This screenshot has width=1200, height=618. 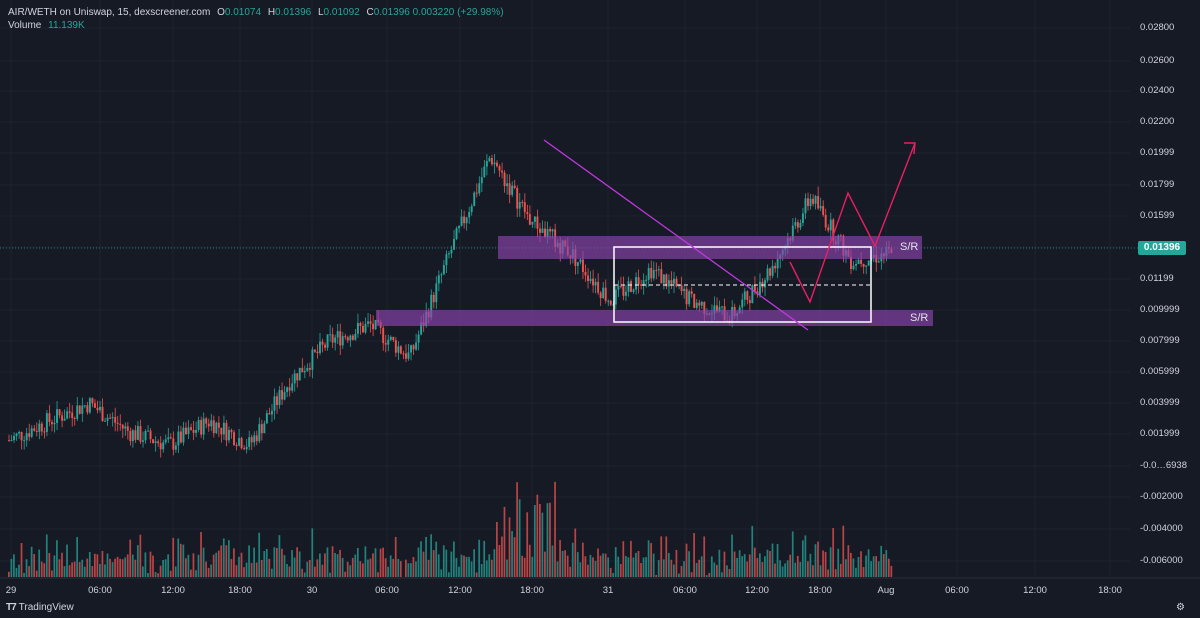 I want to click on volume-label: Volume, so click(x=25, y=25).